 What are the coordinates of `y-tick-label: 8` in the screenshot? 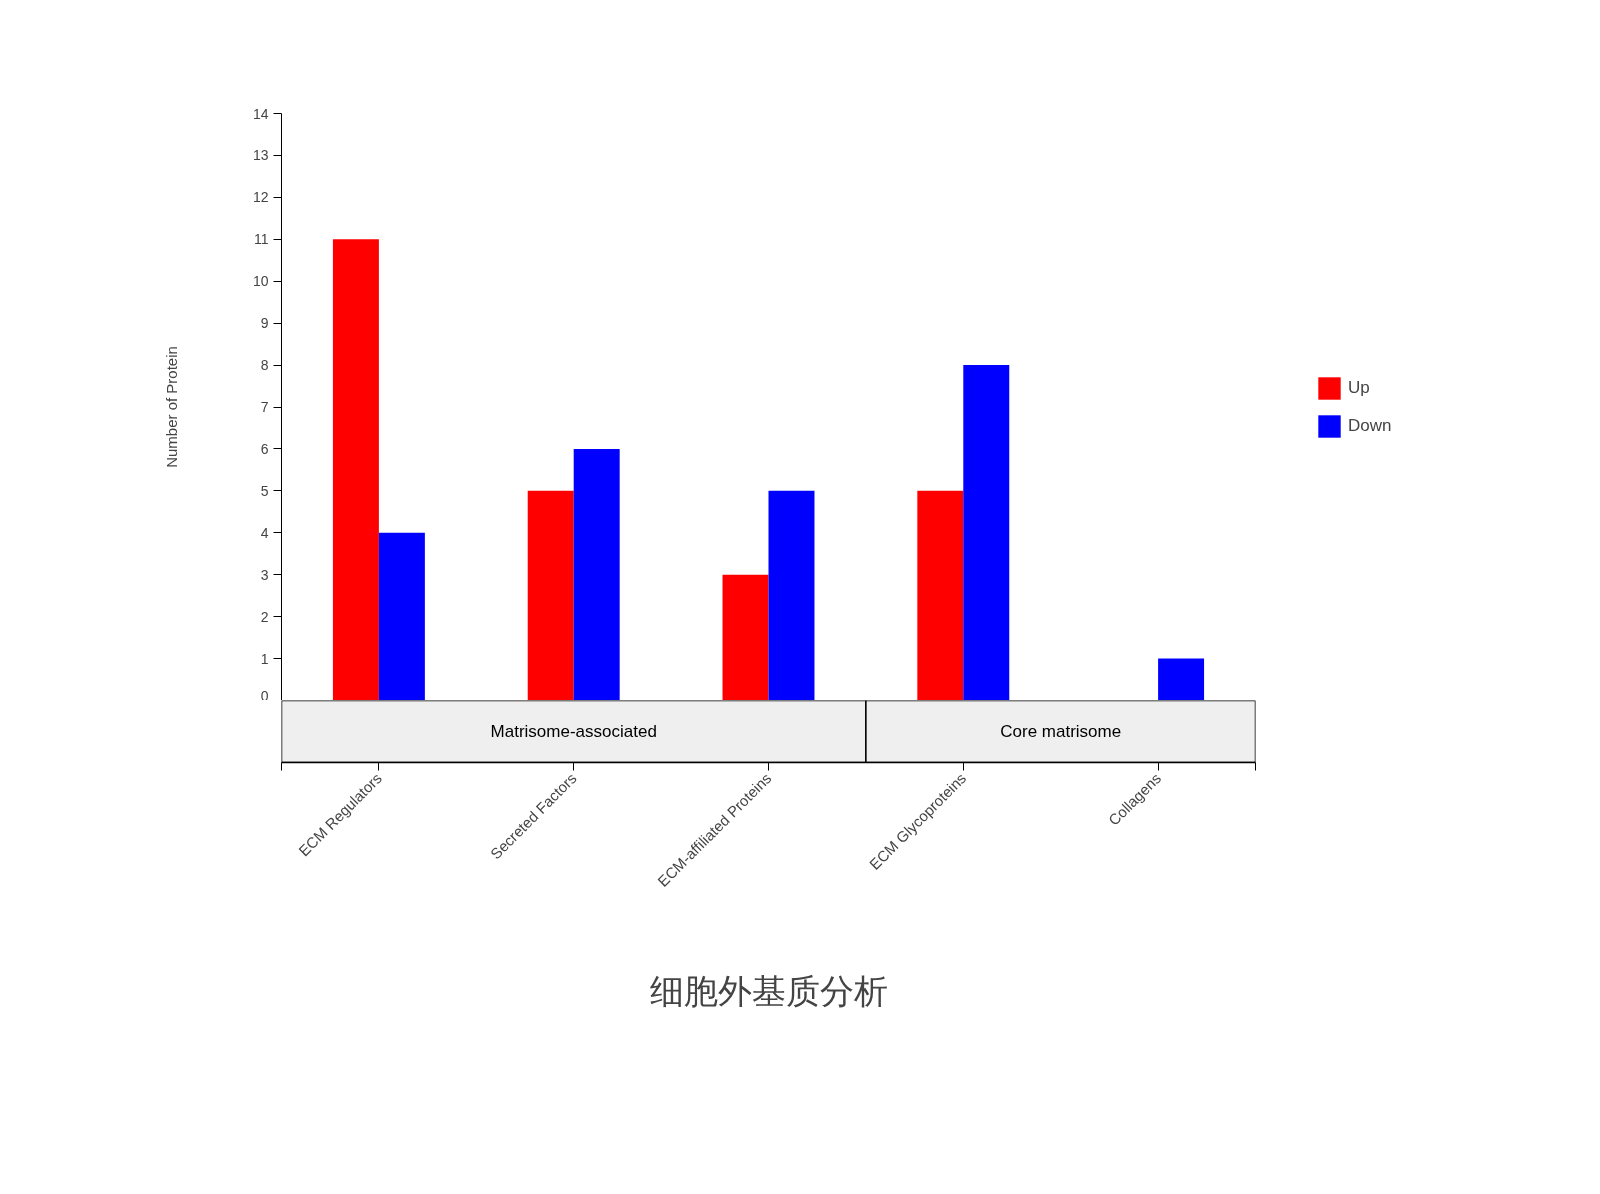 It's located at (264, 365).